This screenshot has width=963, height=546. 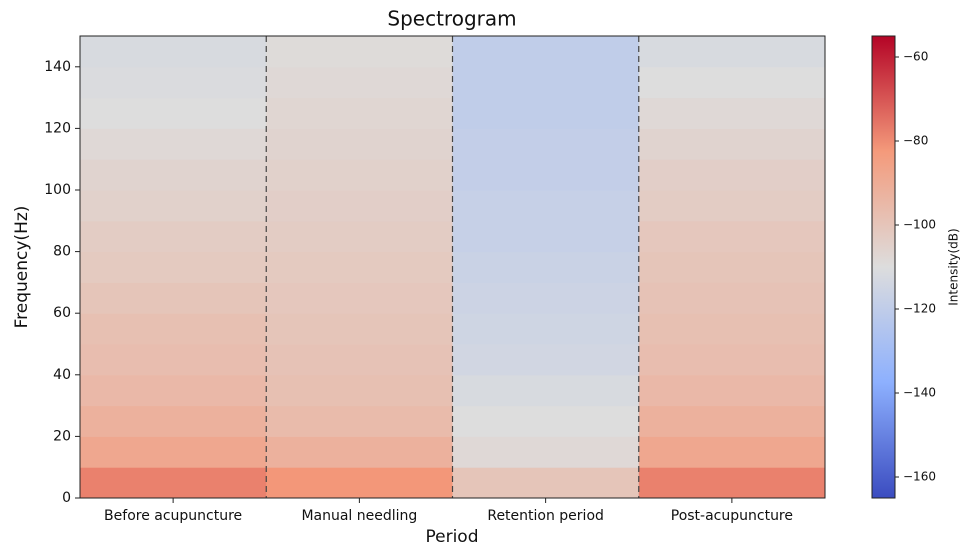 What do you see at coordinates (545, 516) in the screenshot?
I see `x-tick-label: Retention period` at bounding box center [545, 516].